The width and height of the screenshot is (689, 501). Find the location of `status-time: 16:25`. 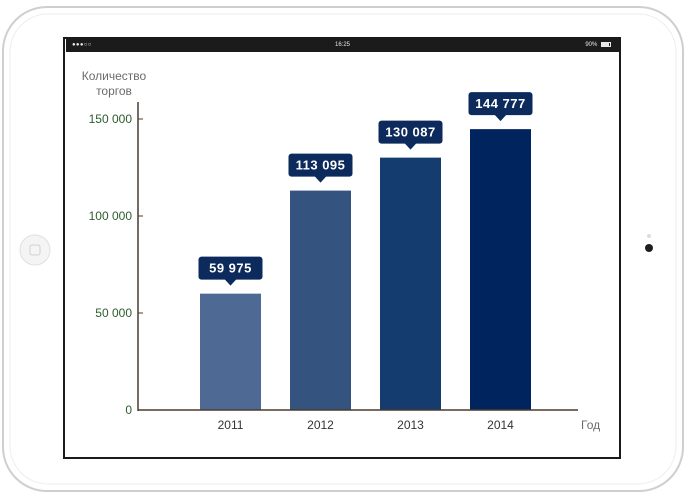

status-time: 16:25 is located at coordinates (342, 45).